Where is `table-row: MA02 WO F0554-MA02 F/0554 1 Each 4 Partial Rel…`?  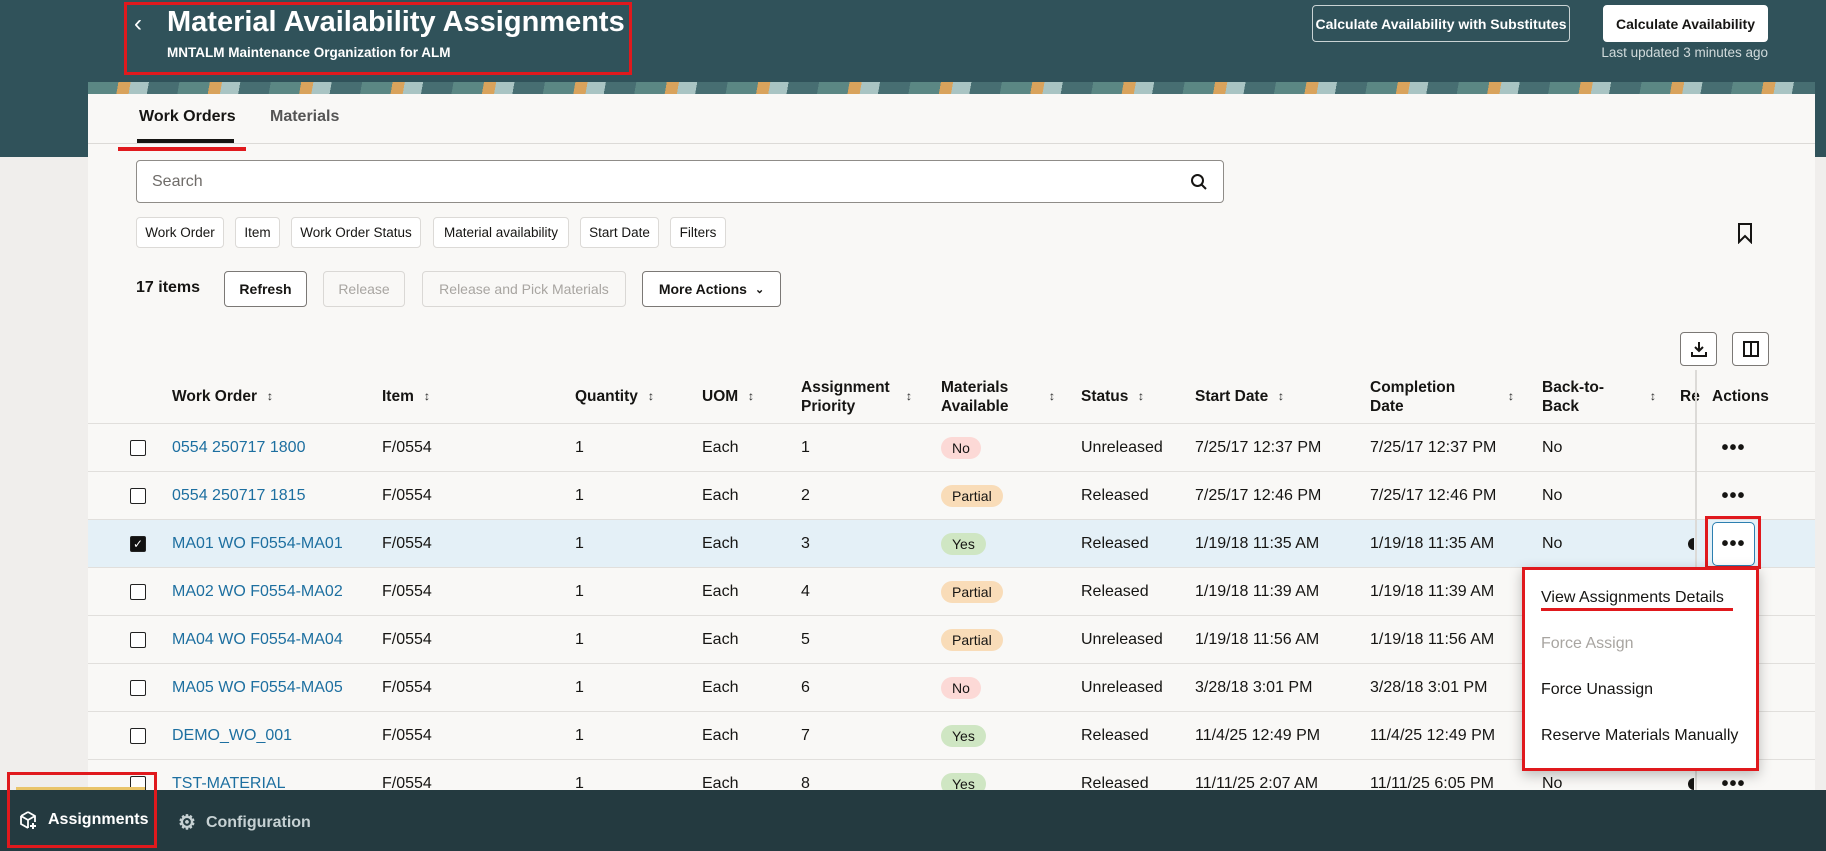
table-row: MA02 WO F0554-MA02 F/0554 1 Each 4 Partial Rel… is located at coordinates (951, 591).